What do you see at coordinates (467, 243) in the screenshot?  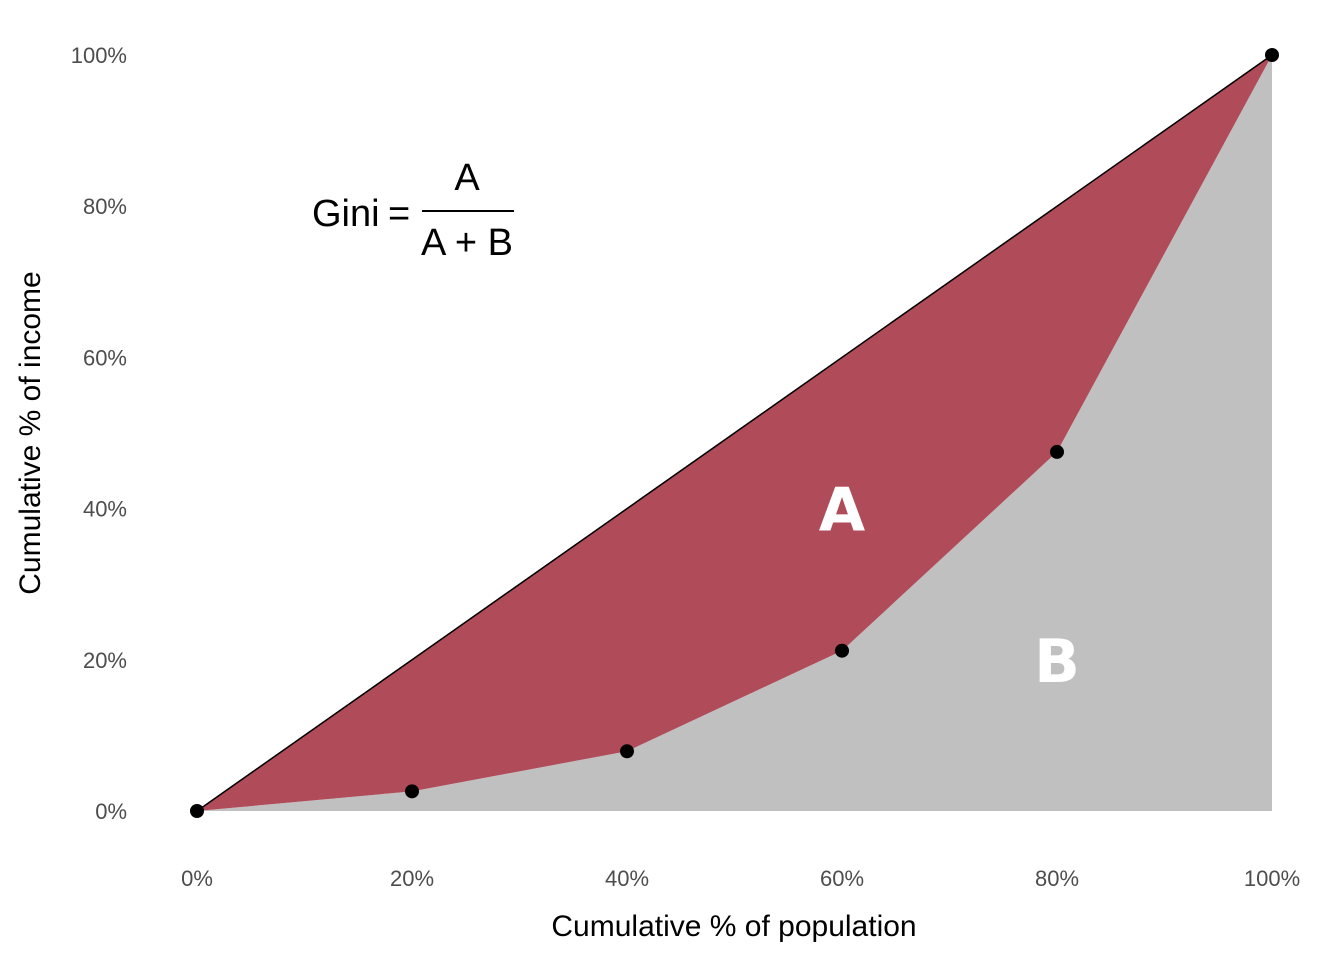 I see `formula-denominator: A + B` at bounding box center [467, 243].